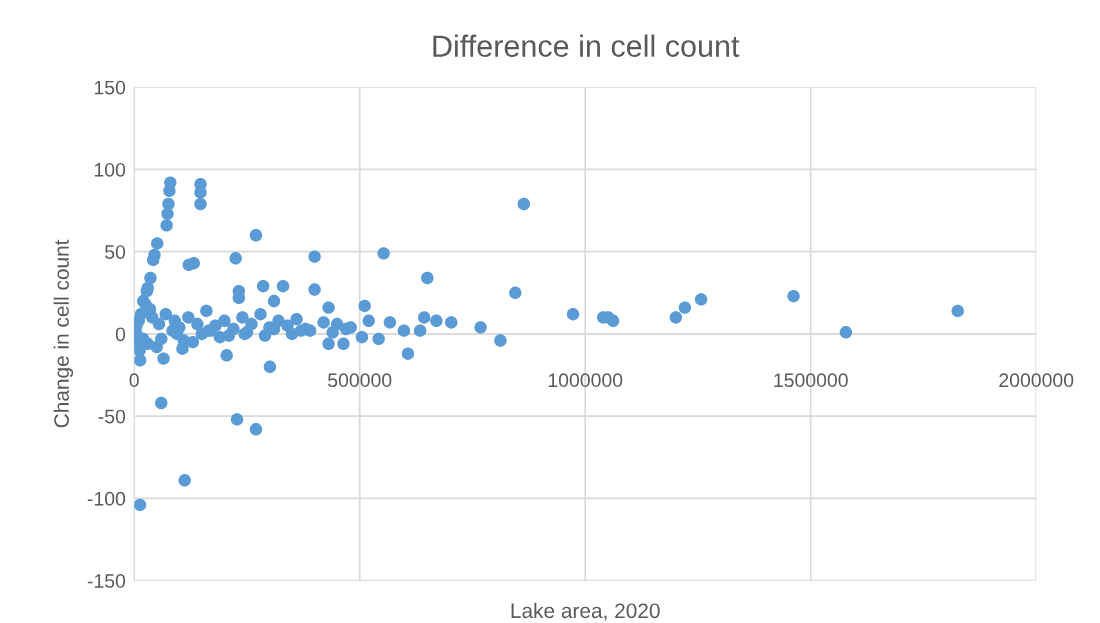  Describe the element at coordinates (63, 333) in the screenshot. I see `y-axis-title: Change in cell count` at that location.